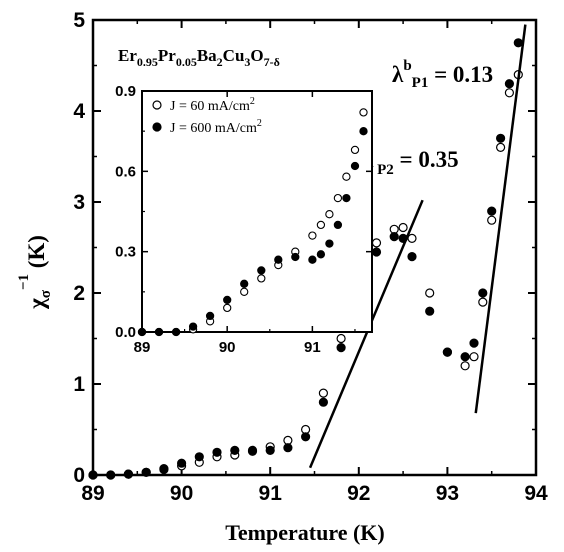 The width and height of the screenshot is (564, 552). Describe the element at coordinates (181, 493) in the screenshot. I see `x-tick-label: 90` at that location.